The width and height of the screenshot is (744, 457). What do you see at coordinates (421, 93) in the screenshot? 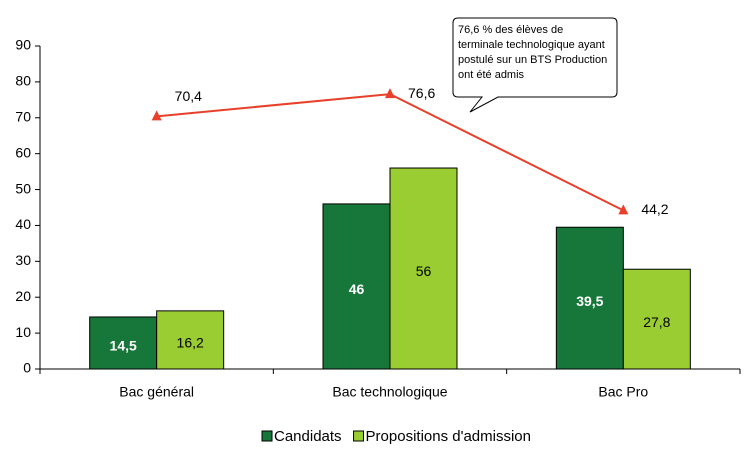
I see `line-value-label: 76,6` at bounding box center [421, 93].